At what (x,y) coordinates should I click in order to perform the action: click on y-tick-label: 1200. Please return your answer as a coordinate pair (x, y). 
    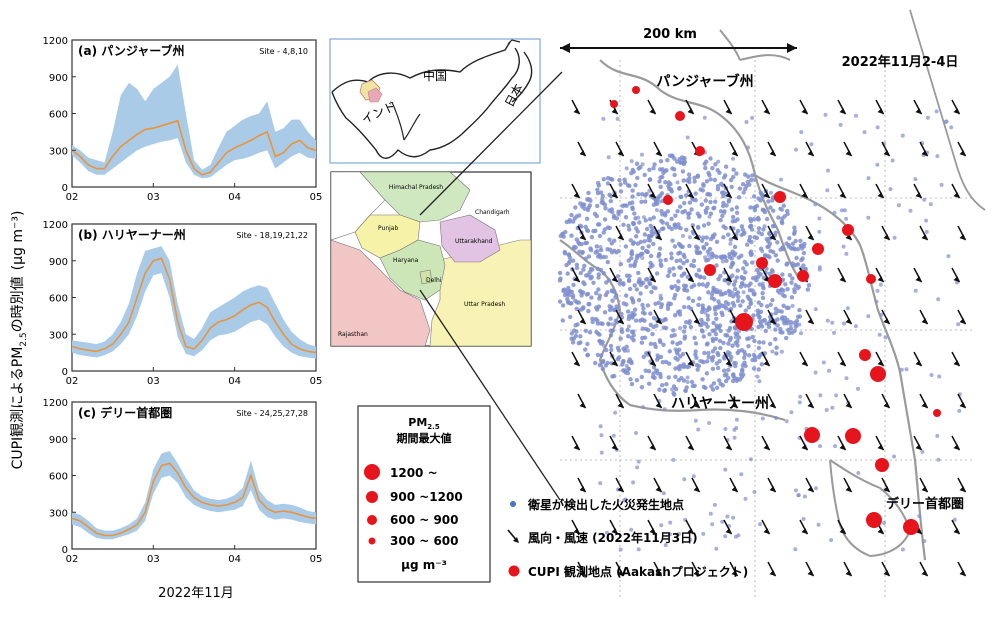
    Looking at the image, I should click on (55, 41).